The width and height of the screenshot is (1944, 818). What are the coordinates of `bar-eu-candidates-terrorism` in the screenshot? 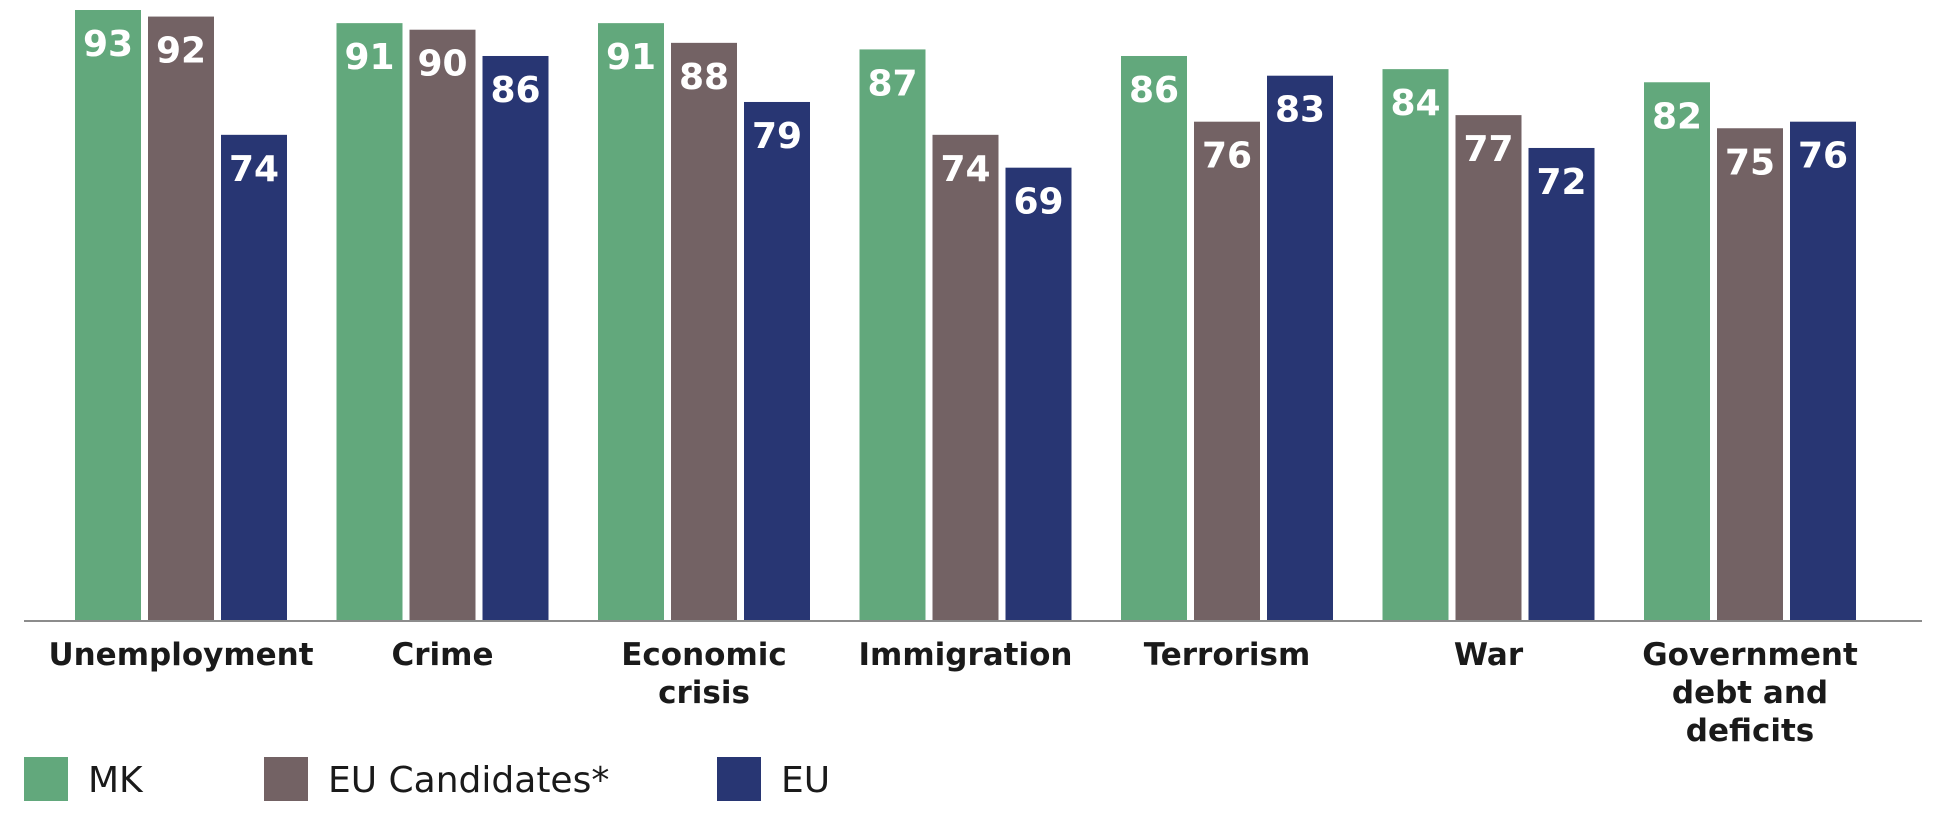 It's located at (1227, 371).